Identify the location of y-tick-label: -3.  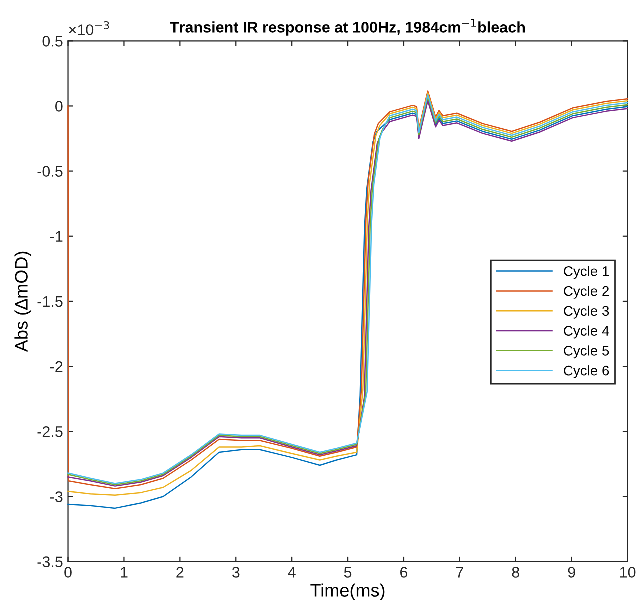
(56, 497).